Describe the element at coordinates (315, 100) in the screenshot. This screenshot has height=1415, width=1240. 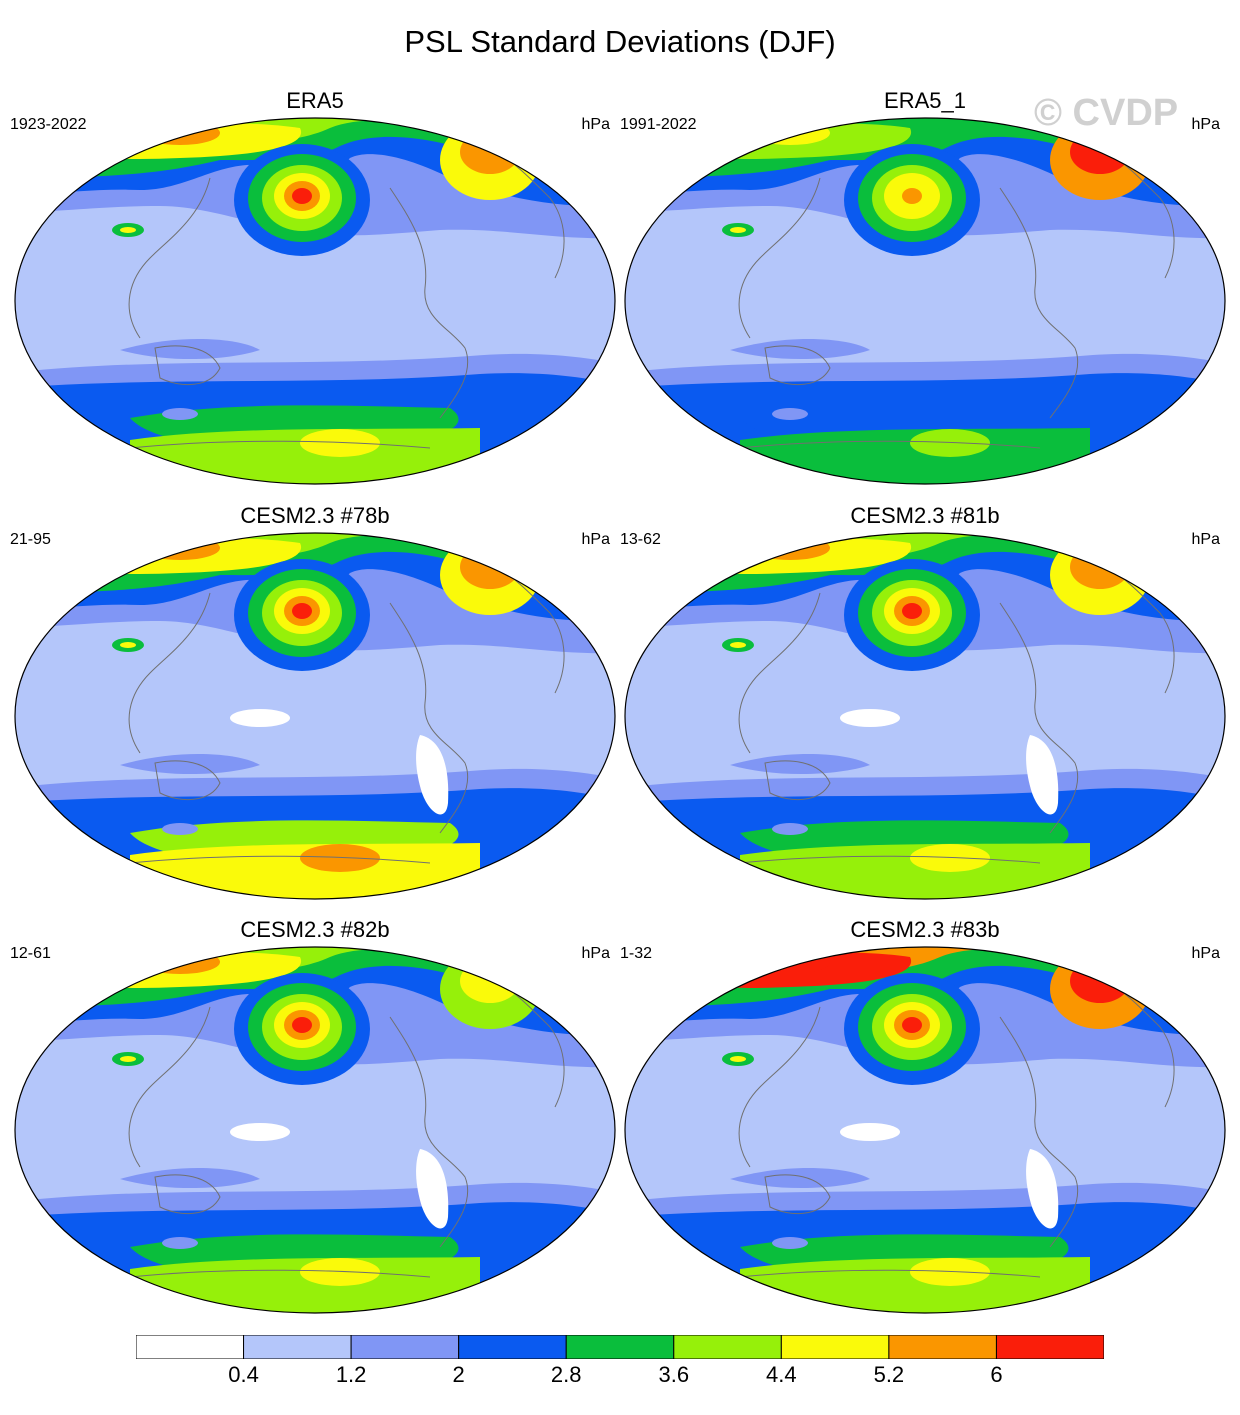
I see `panel-title: ERA5` at that location.